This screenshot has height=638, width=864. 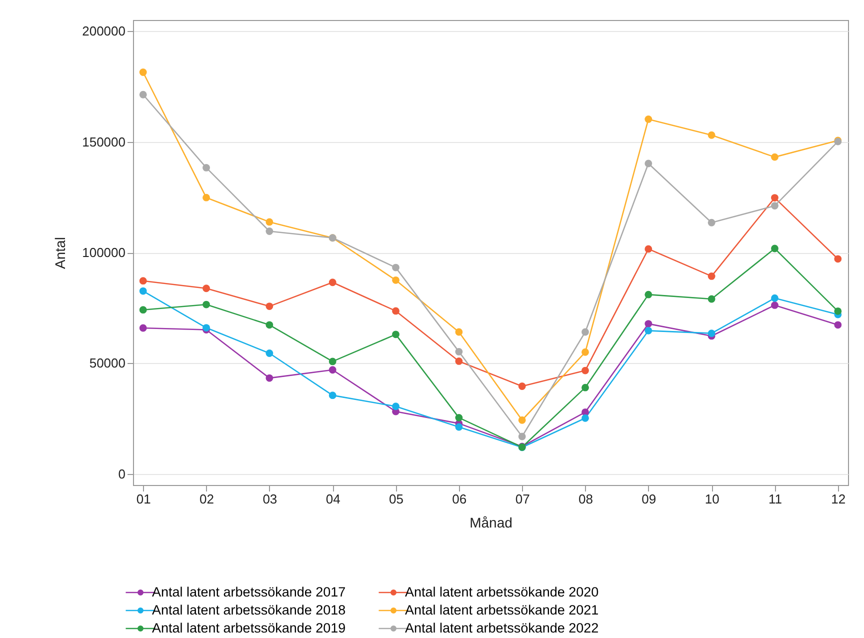 I want to click on x-tick-label: 10, so click(x=712, y=499).